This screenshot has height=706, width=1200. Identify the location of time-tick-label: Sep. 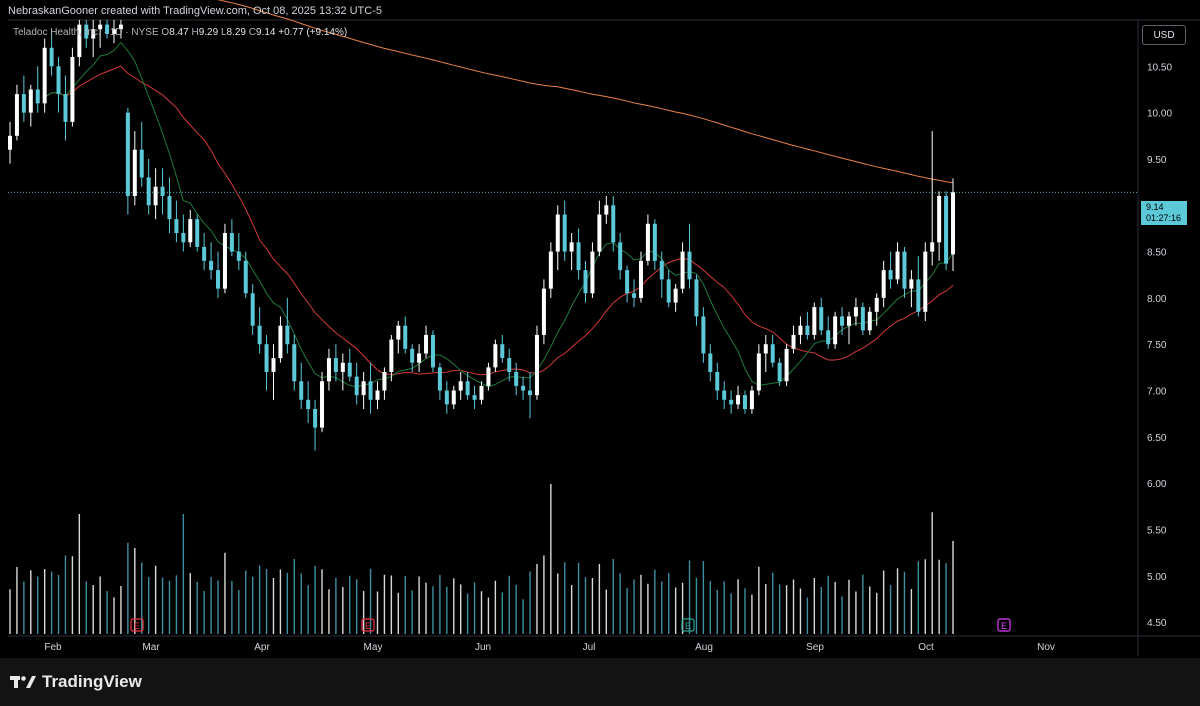
(815, 647).